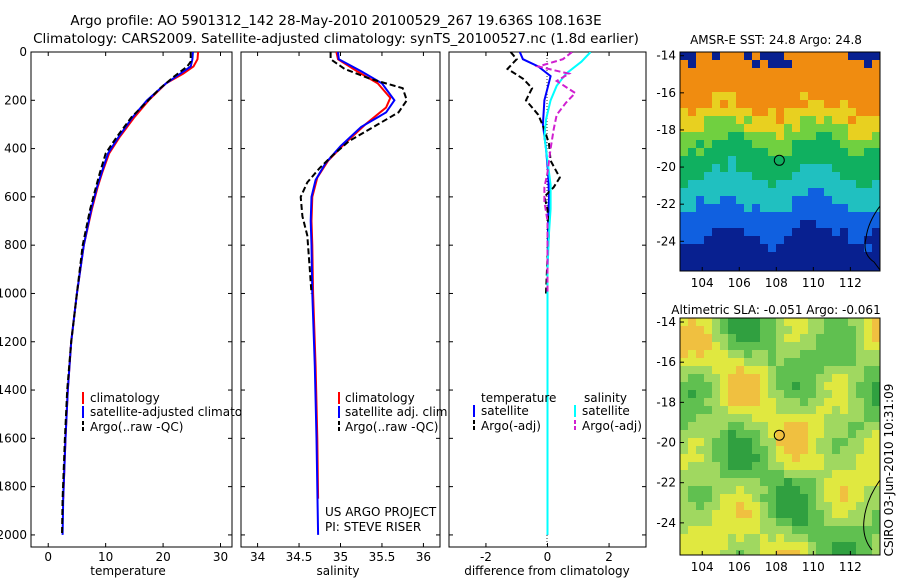  What do you see at coordinates (779, 435) in the screenshot?
I see `sla-argo-marker` at bounding box center [779, 435].